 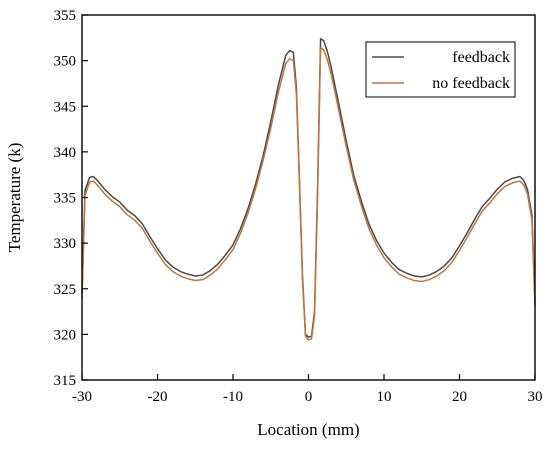 I want to click on y-tick-label: 340, so click(x=65, y=153).